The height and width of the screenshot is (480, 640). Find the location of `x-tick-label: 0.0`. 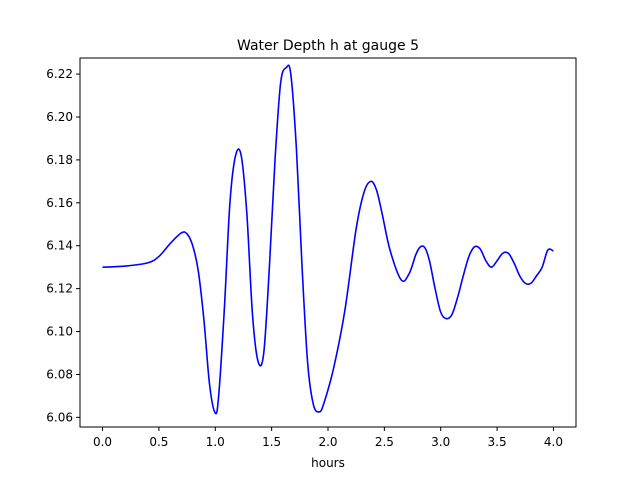

x-tick-label: 0.0 is located at coordinates (102, 442).